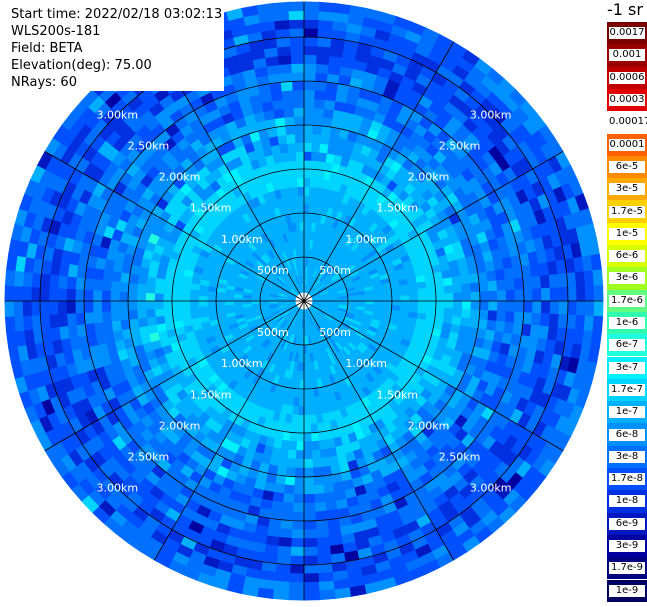 This screenshot has width=647, height=607. I want to click on colorbar-label: 0.0006, so click(627, 77).